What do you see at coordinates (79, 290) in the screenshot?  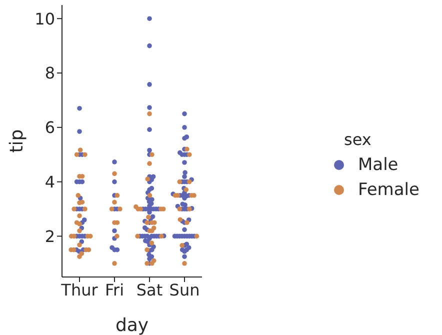 I see `x-tick-label: Thur` at bounding box center [79, 290].